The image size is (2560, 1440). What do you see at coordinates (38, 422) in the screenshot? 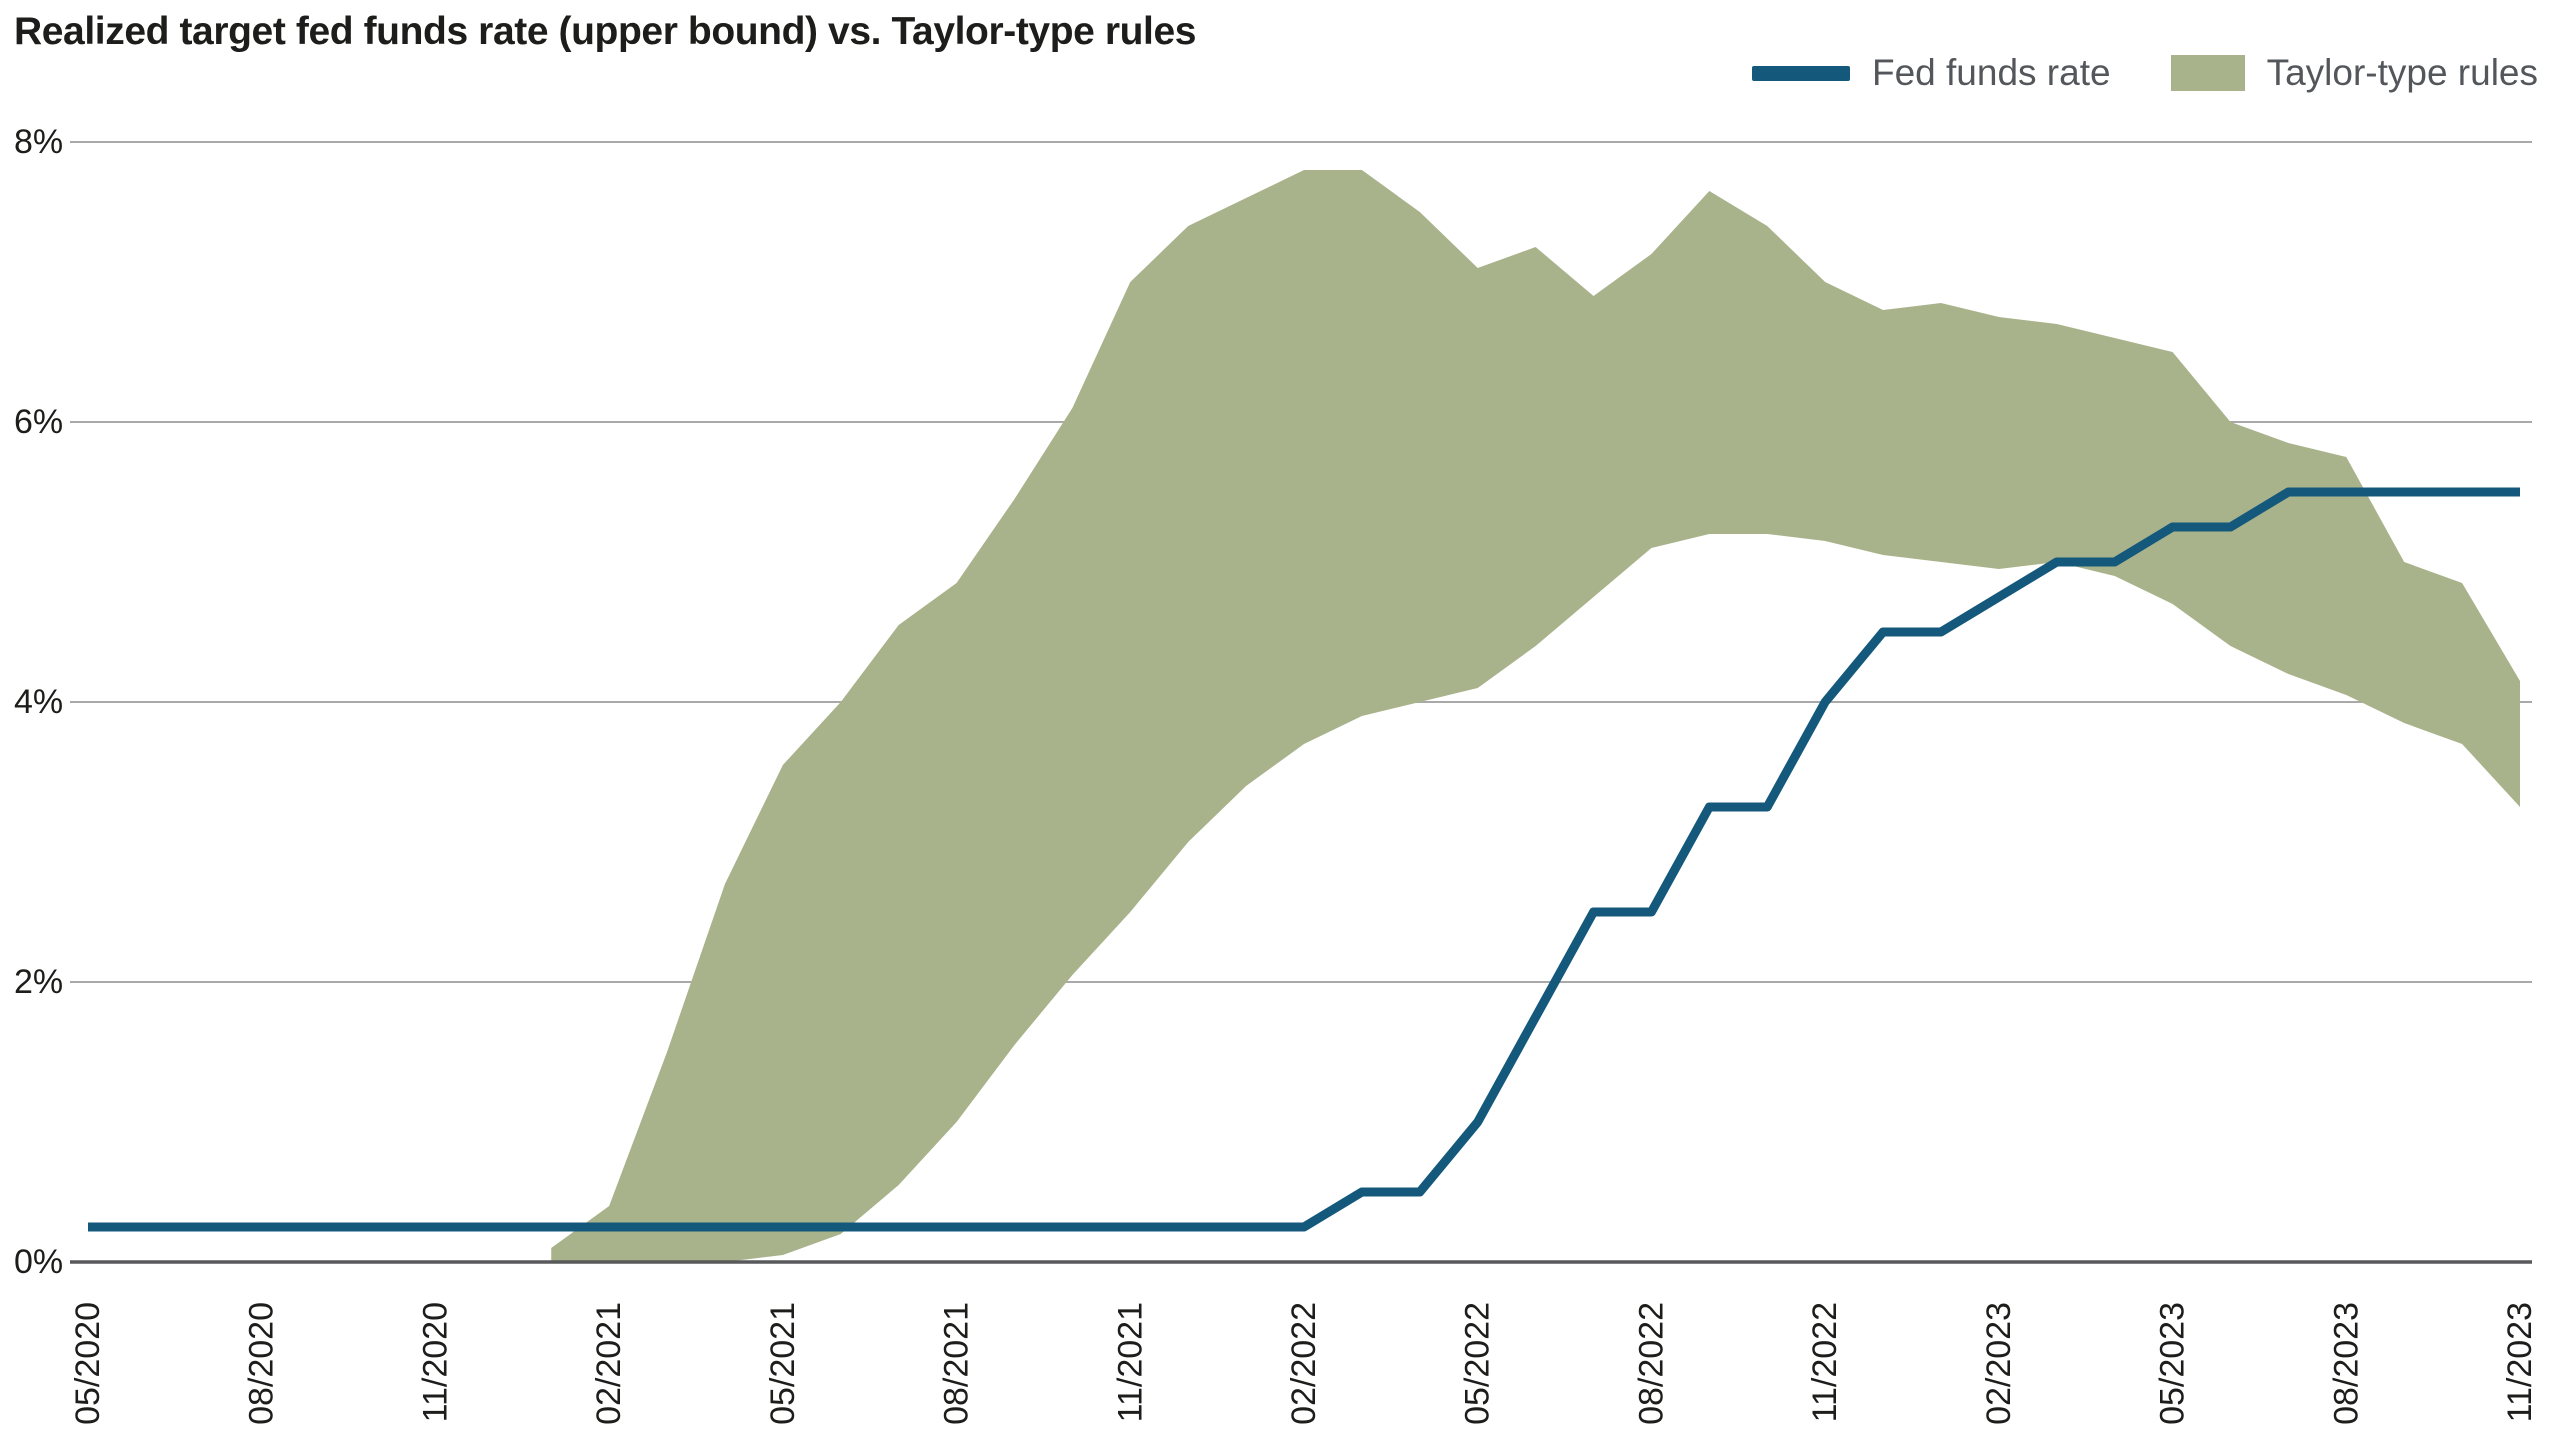
I see `y-tick-label-6%: 6%` at bounding box center [38, 422].